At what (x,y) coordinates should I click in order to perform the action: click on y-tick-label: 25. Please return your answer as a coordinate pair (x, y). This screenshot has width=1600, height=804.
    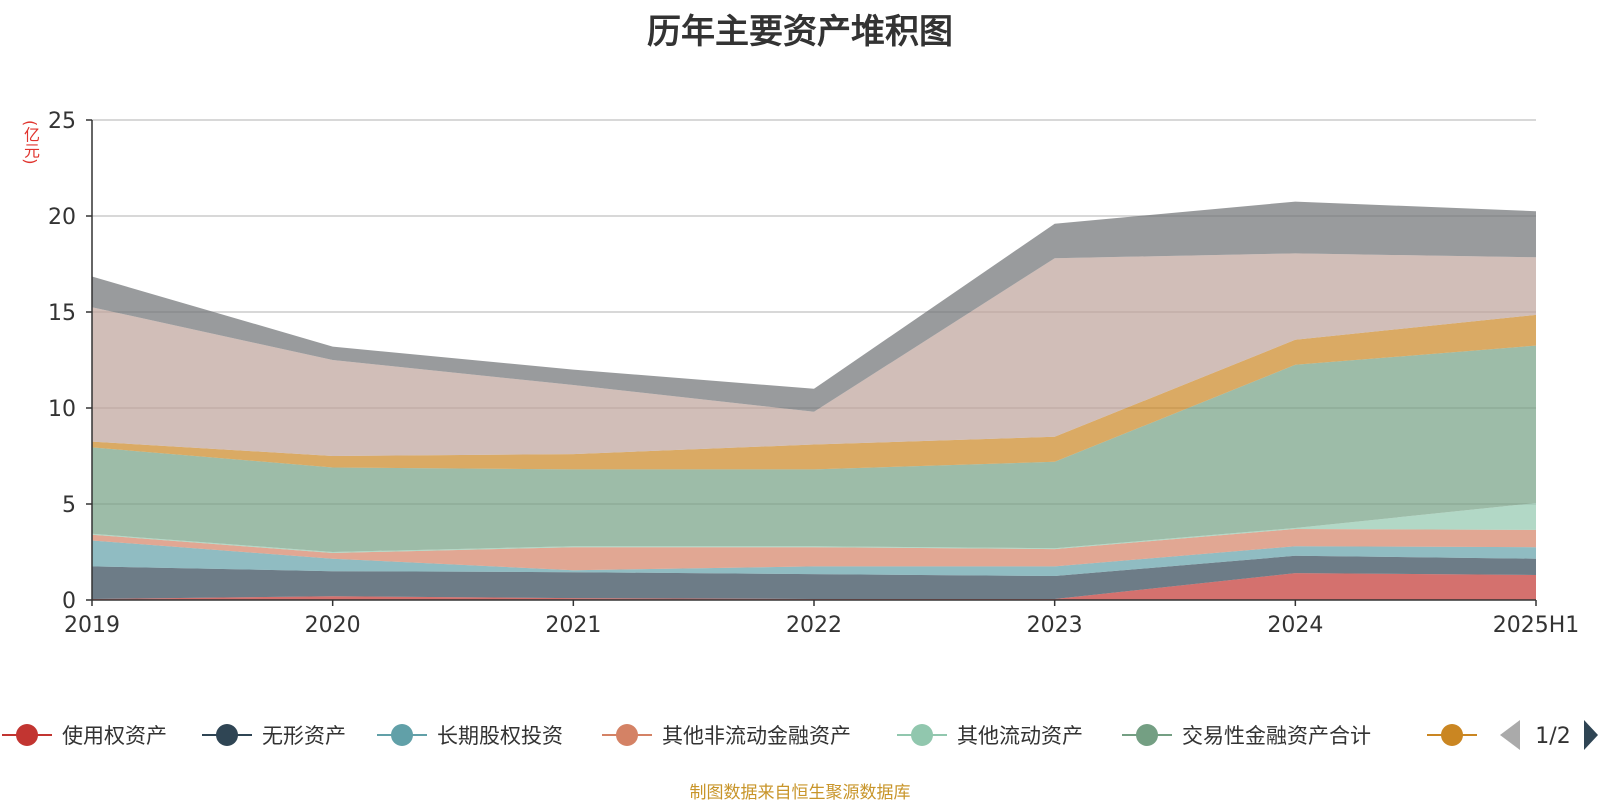
    Looking at the image, I should click on (62, 121).